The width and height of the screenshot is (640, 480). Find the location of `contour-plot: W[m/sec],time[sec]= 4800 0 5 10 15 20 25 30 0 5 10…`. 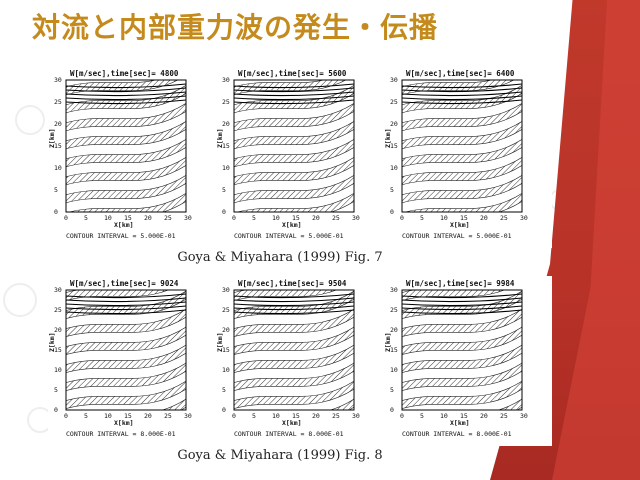

contour-plot: W[m/sec],time[sec]= 4800 0 5 10 15 20 25 30 0 5 10… is located at coordinates (120, 154).